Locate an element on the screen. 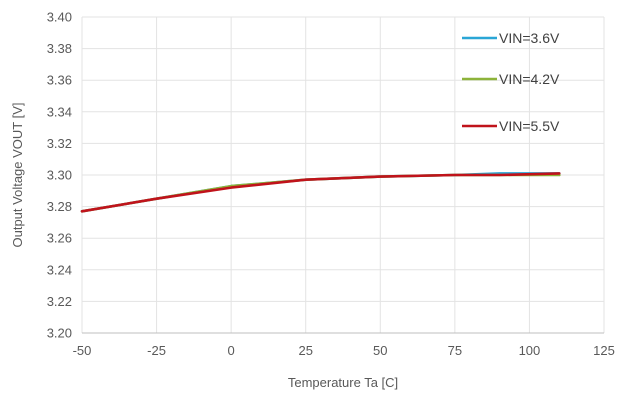 This screenshot has height=394, width=621. y-tick-label: 3.36 is located at coordinates (59, 80).